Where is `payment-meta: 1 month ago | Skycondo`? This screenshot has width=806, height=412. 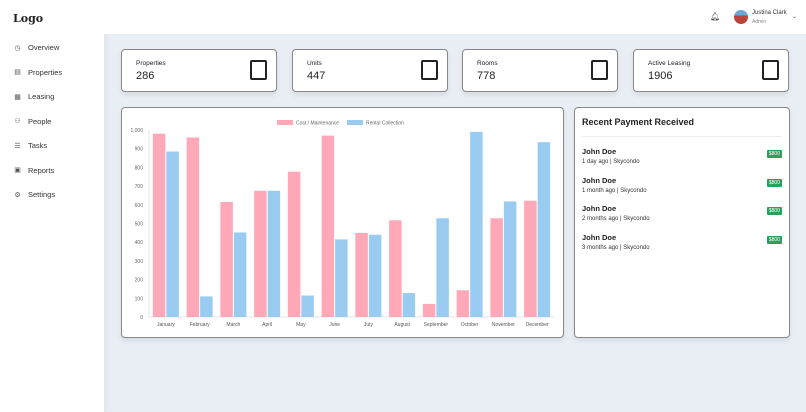
payment-meta: 1 month ago | Skycondo is located at coordinates (614, 190).